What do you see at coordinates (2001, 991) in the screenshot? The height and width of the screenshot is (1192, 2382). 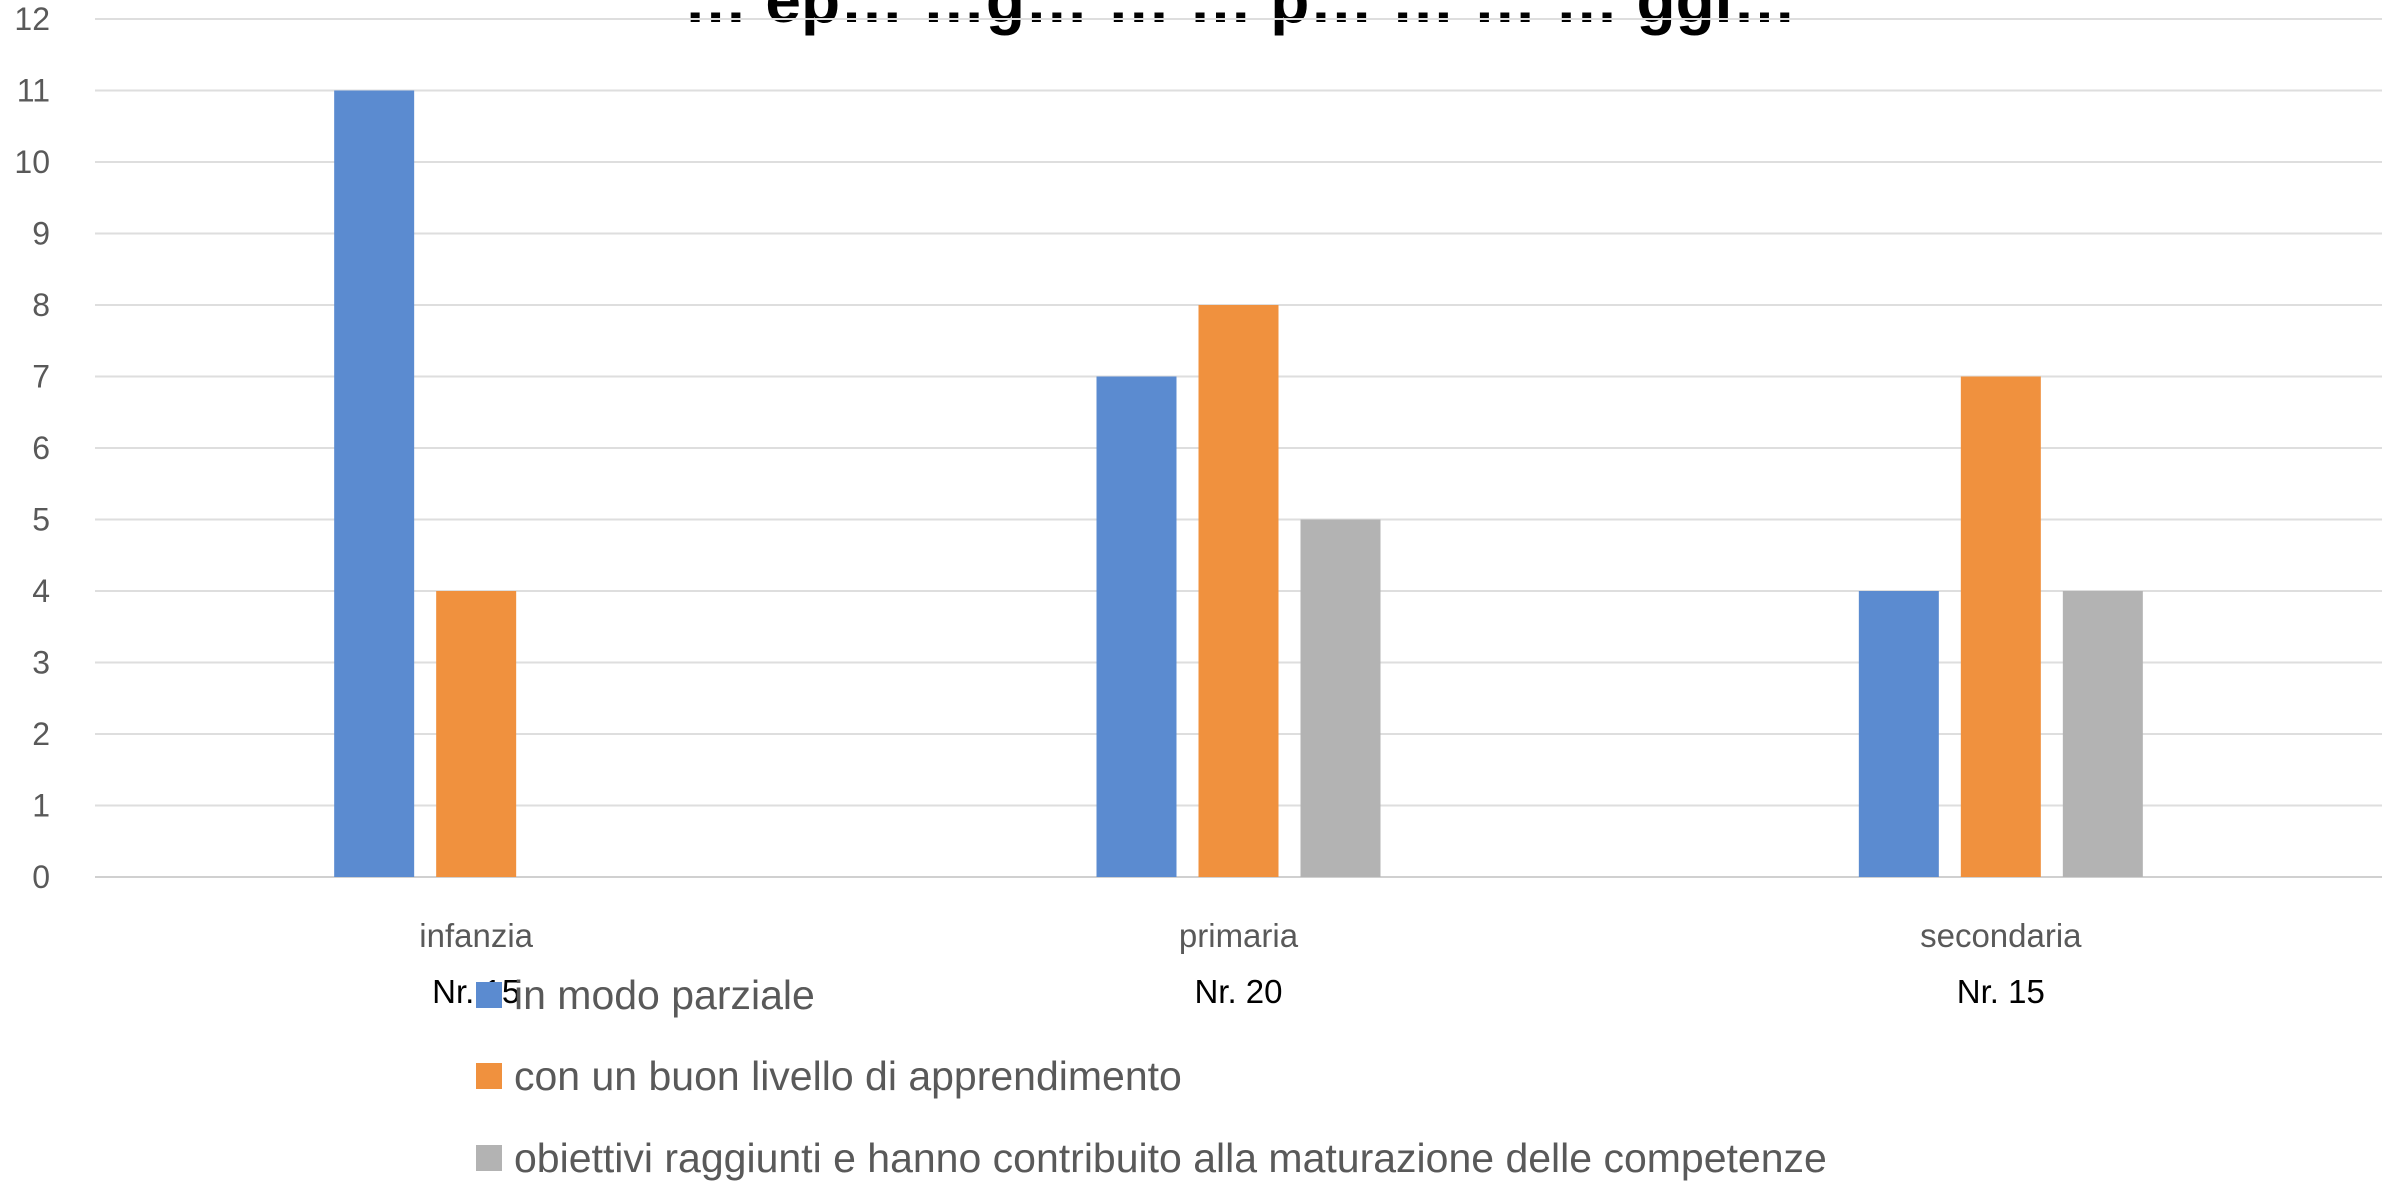 I see `category-count-secondaria: Nr. 15` at bounding box center [2001, 991].